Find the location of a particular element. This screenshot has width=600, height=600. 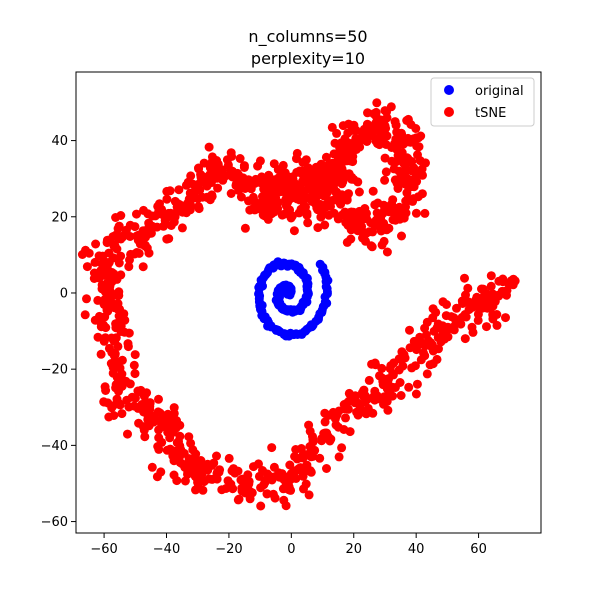

x-tick-label: 40 is located at coordinates (416, 549).